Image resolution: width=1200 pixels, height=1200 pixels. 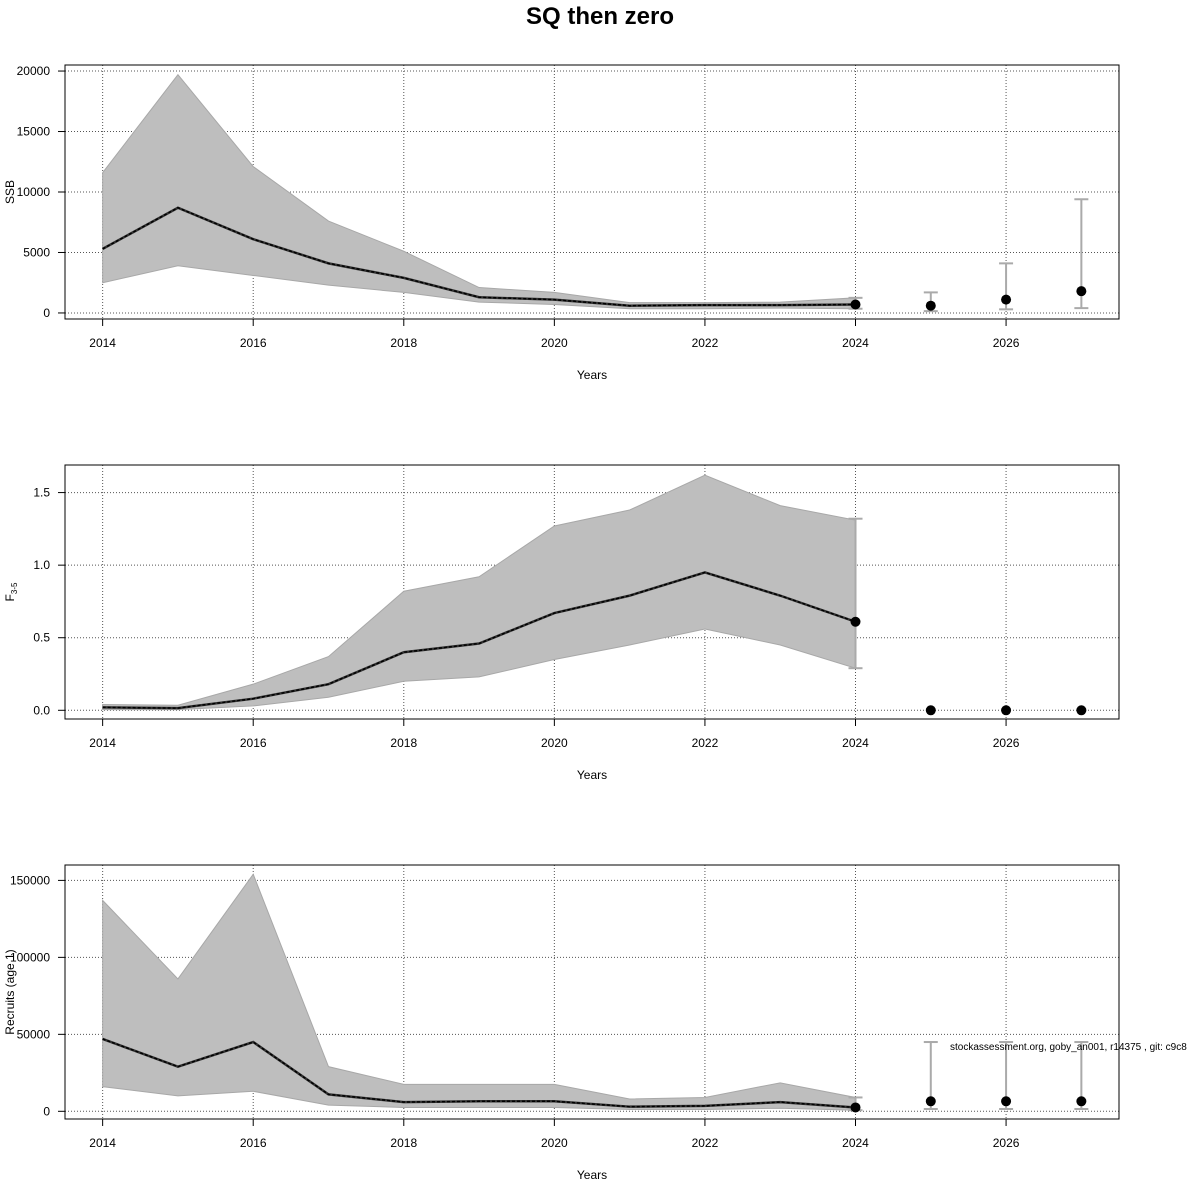 I want to click on y-axis-label: Recruits (age 1), so click(x=10, y=991).